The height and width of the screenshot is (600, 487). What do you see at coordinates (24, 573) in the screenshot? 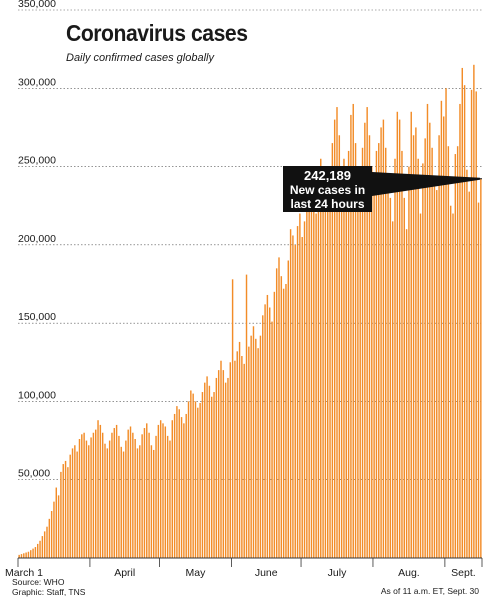
I see `x-tick-label: March 1` at bounding box center [24, 573].